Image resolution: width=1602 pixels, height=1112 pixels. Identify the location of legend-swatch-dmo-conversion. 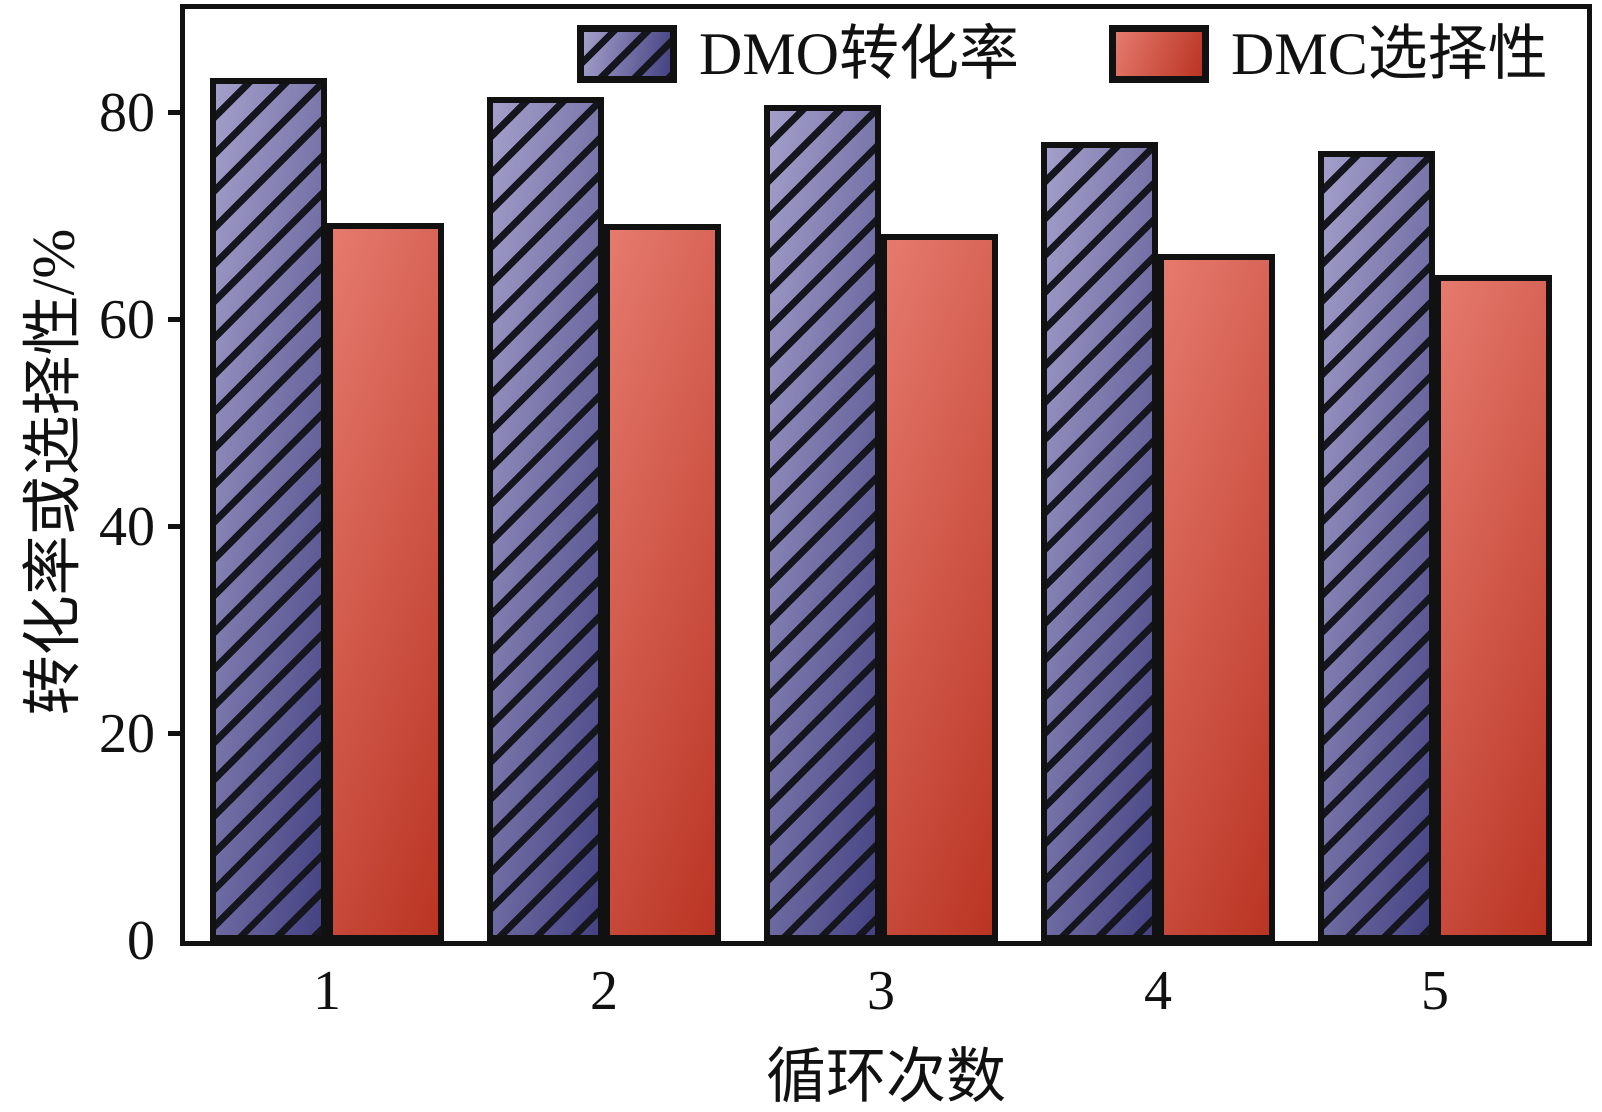
(627, 54).